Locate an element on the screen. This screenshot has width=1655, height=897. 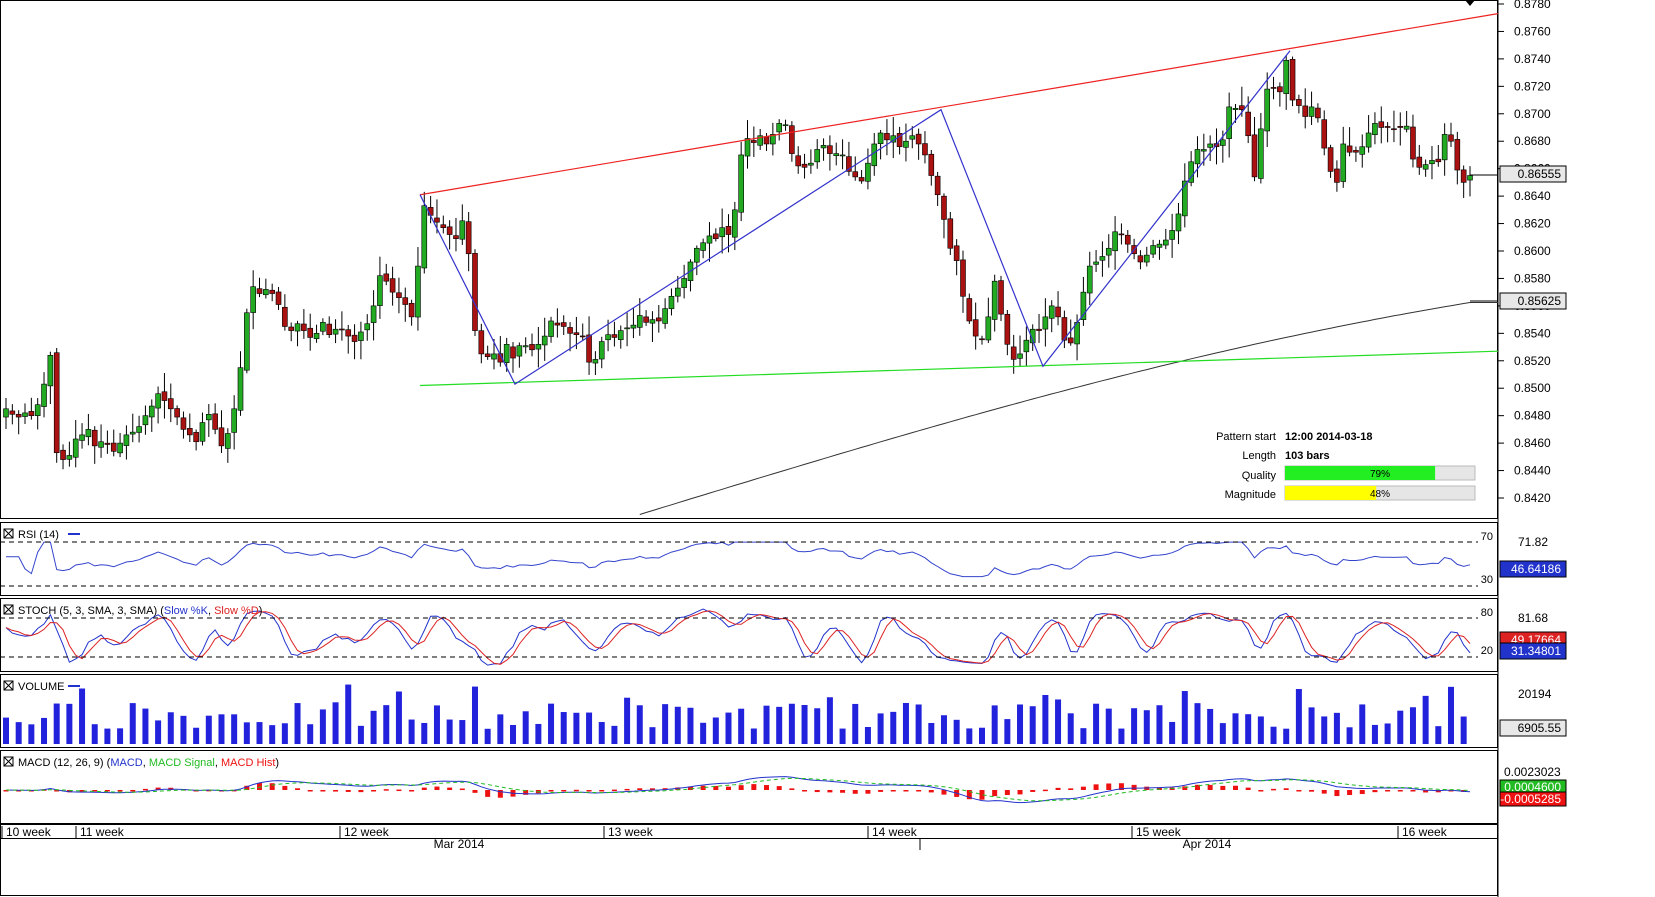
volume-title: VOLUME is located at coordinates (41, 686).